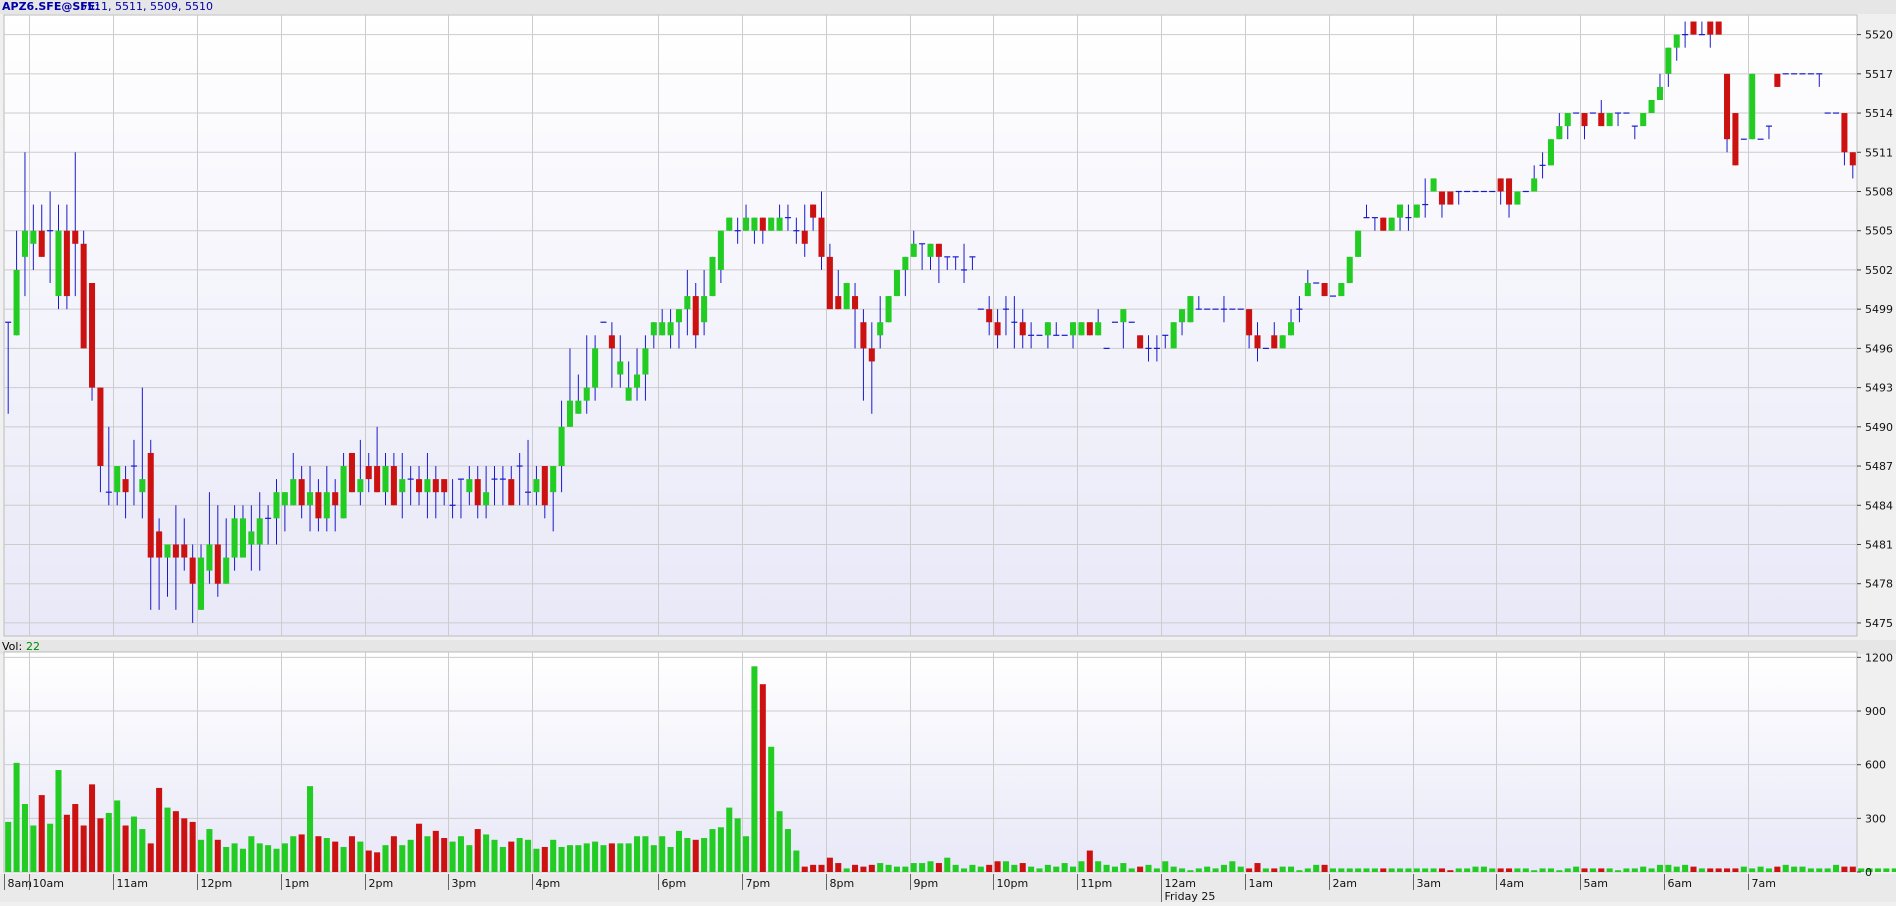 Image resolution: width=1896 pixels, height=906 pixels. I want to click on price-tick-label: 5490, so click(1879, 427).